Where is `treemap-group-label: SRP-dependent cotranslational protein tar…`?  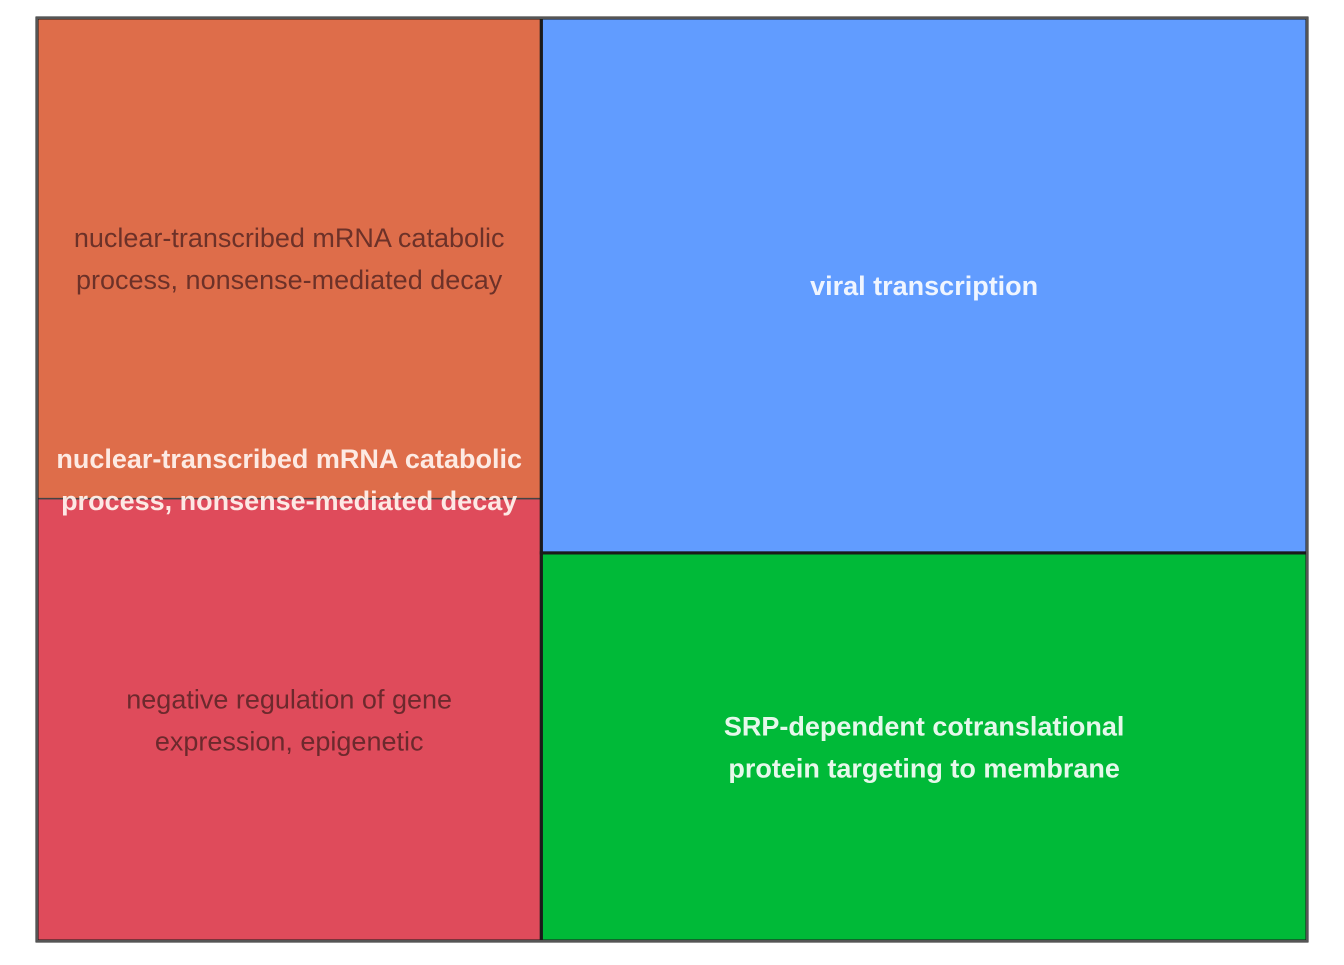
treemap-group-label: SRP-dependent cotranslational protein tar… is located at coordinates (924, 747).